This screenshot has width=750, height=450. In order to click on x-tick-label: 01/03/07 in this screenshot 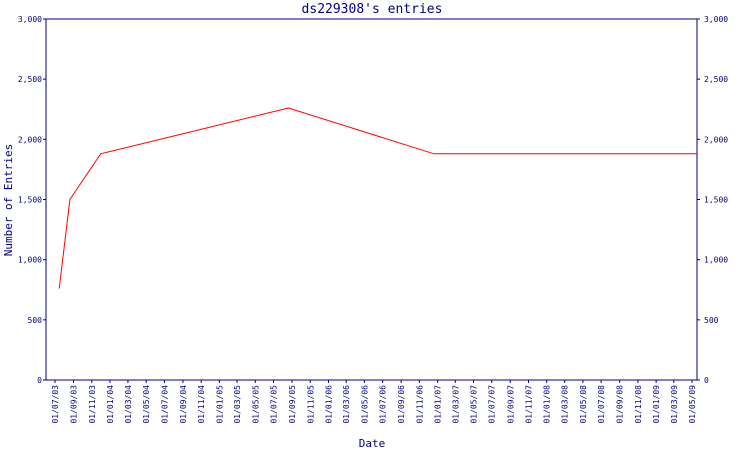, I will do `click(455, 404)`.